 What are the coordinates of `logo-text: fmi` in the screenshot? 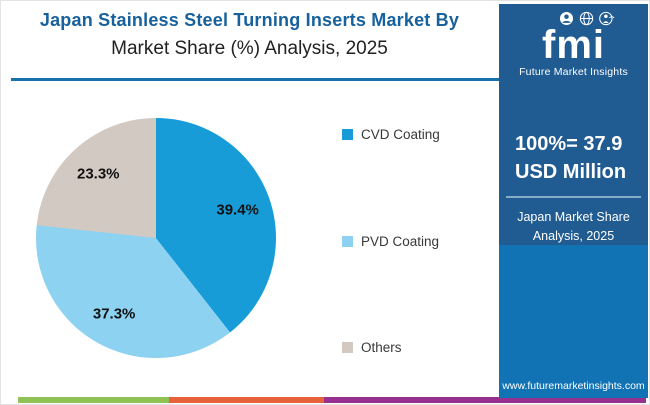 It's located at (573, 45).